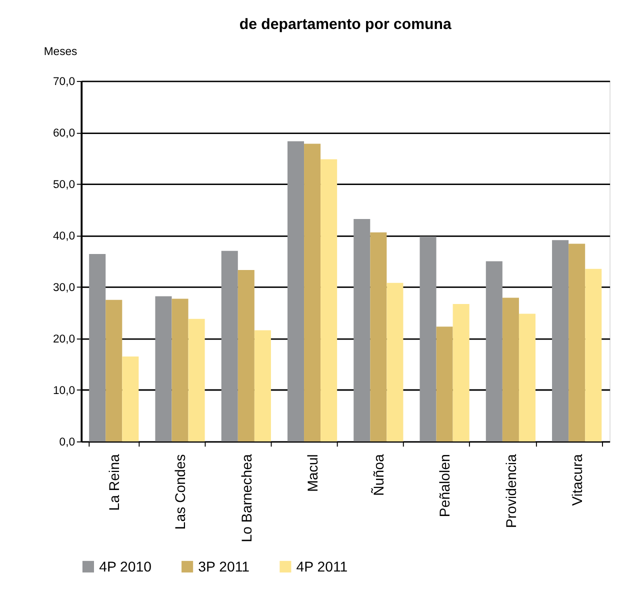  I want to click on x-tick-label: Las Condes, so click(180, 492).